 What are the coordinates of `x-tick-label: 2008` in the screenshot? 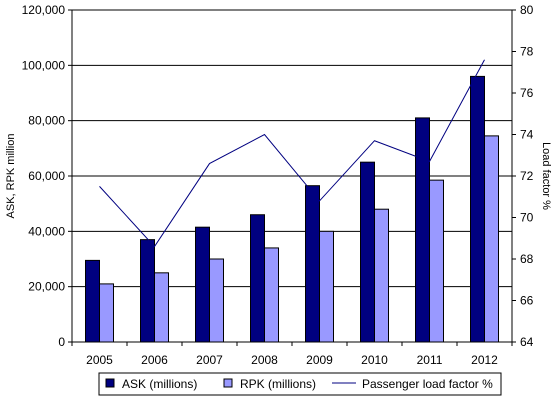 It's located at (264, 360).